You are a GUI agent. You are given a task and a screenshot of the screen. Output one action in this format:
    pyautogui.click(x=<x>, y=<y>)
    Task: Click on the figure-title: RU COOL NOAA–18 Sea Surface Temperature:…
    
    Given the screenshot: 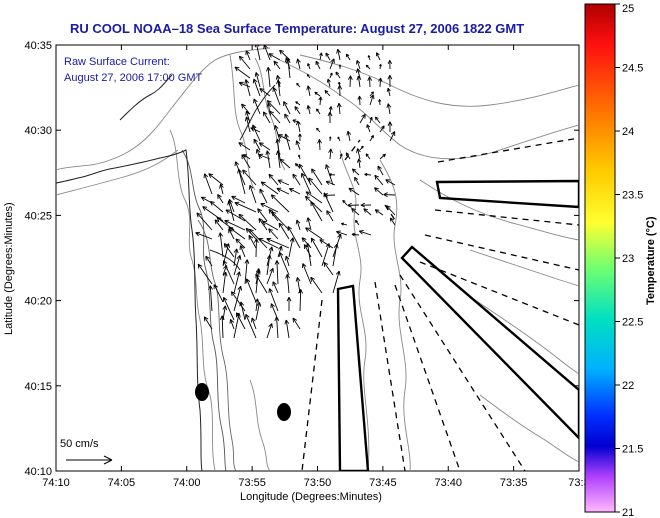 What is the action you would take?
    pyautogui.click(x=297, y=28)
    